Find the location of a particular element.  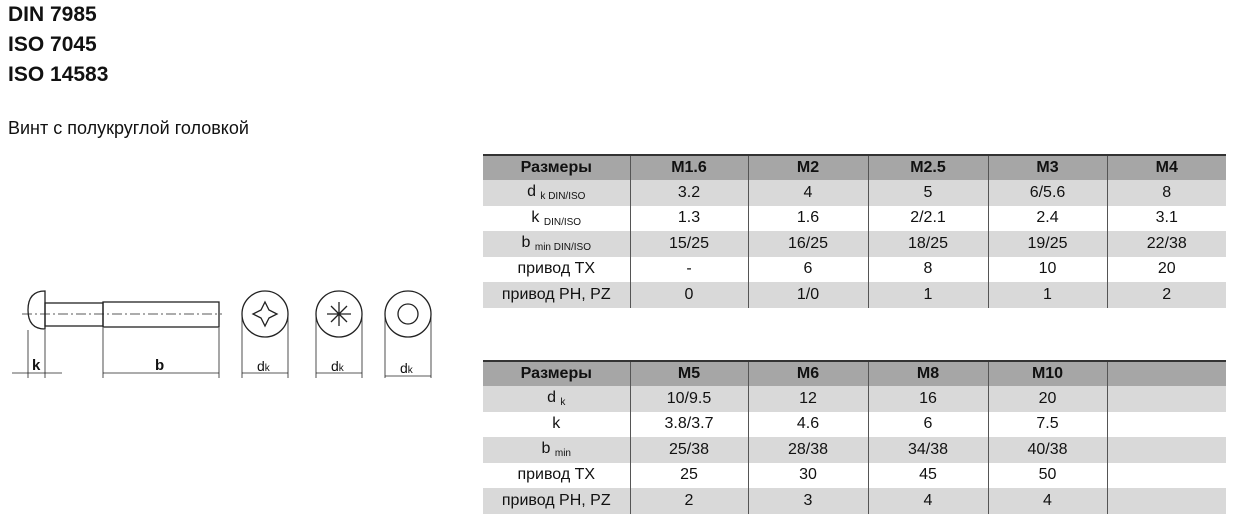

header-row: Размеры M1.6 M2 M2.5 M3 M4 is located at coordinates (854, 167).